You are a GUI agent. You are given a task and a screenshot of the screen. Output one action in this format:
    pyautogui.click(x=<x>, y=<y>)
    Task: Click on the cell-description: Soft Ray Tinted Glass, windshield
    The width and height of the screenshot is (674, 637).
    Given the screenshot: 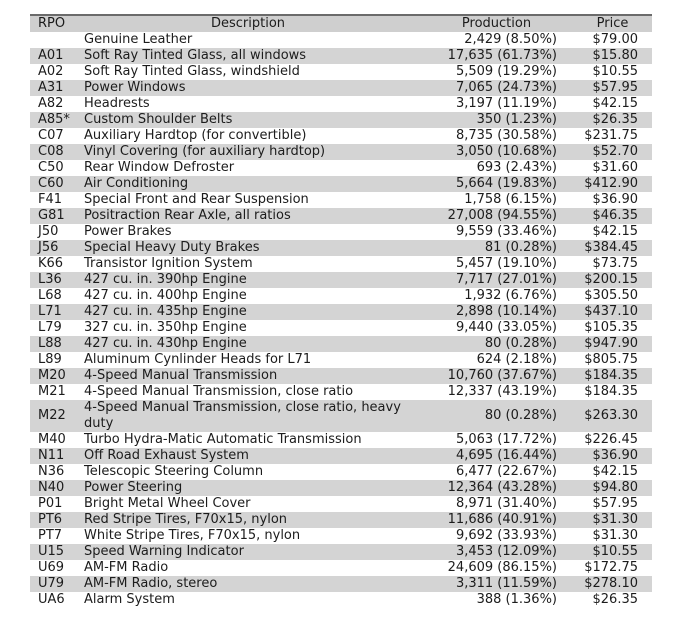 What is the action you would take?
    pyautogui.click(x=192, y=71)
    